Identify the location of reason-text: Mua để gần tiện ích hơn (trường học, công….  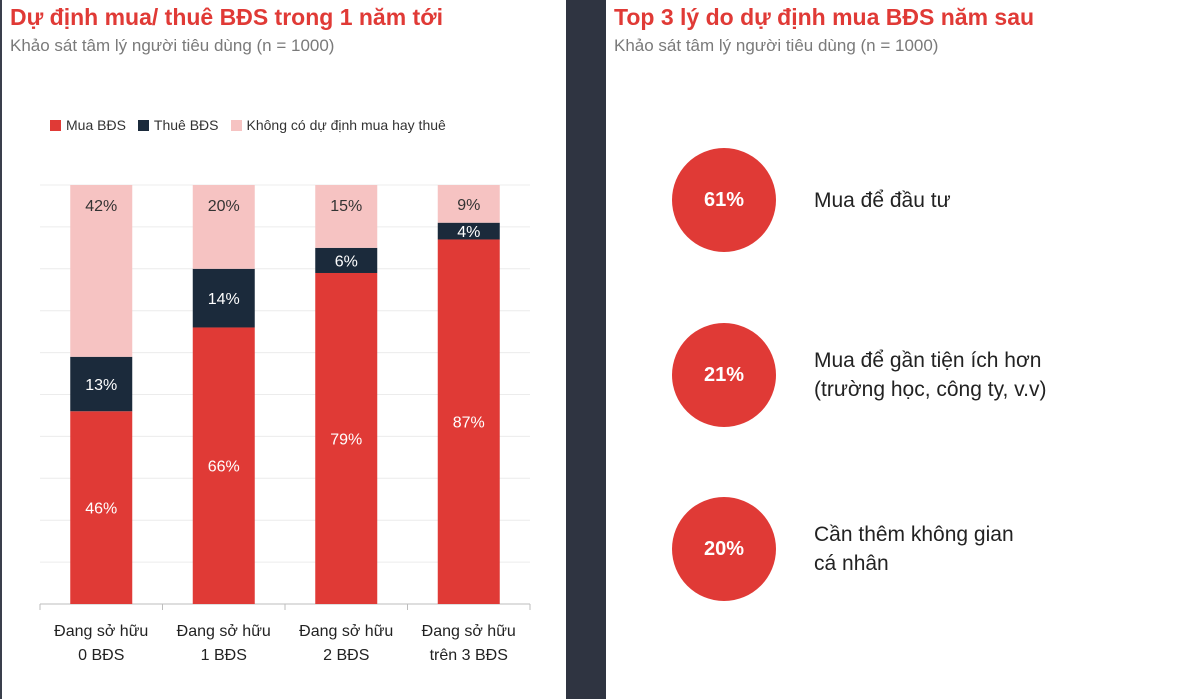
(930, 375).